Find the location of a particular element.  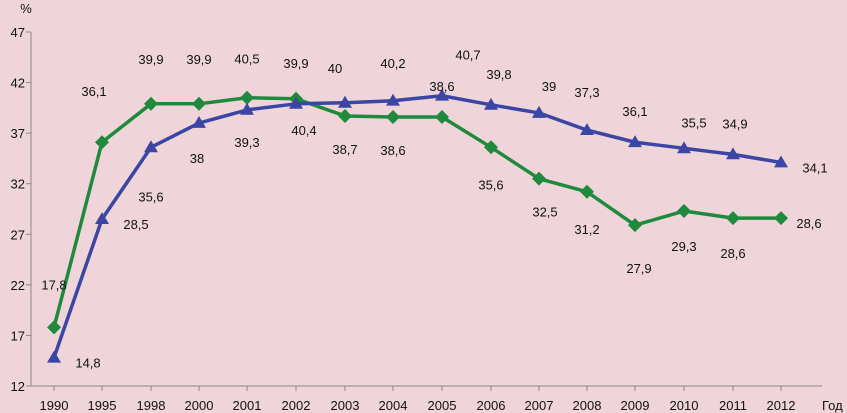

y-tick-label: 17 is located at coordinates (18, 335).